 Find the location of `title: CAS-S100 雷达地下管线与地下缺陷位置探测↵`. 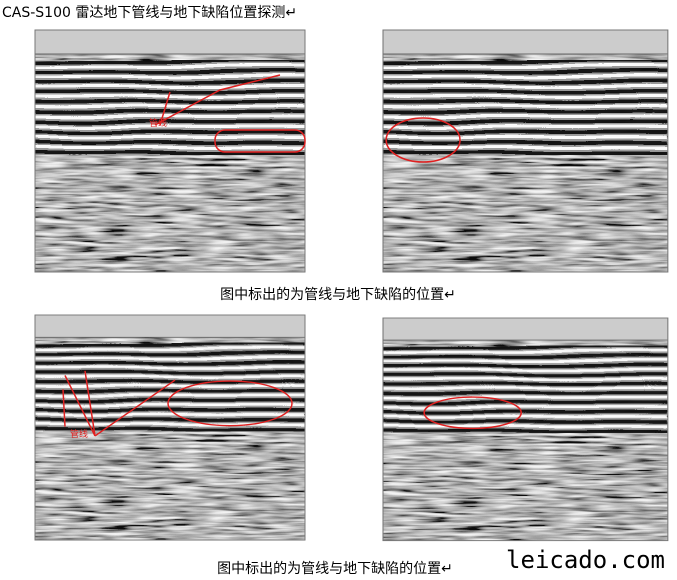

title: CAS-S100 雷达地下管线与地下缺陷位置探测↵ is located at coordinates (149, 13).